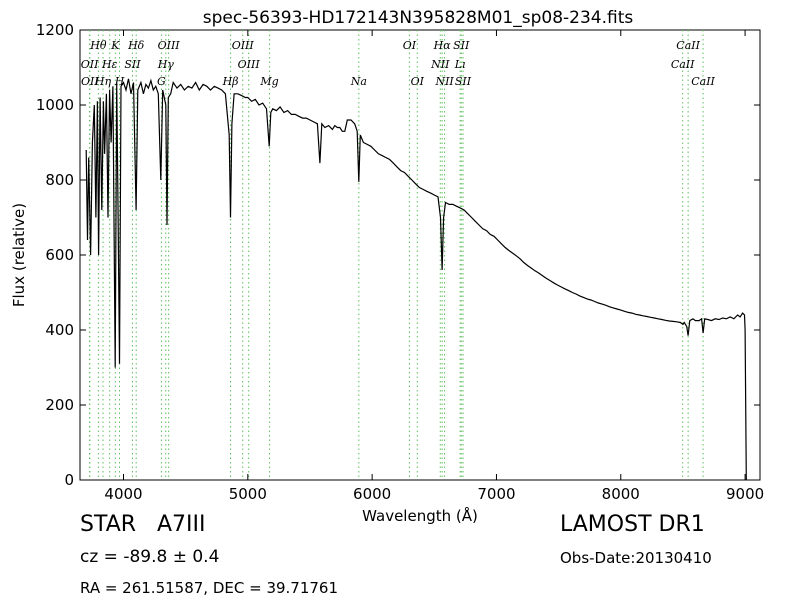 The width and height of the screenshot is (800, 600). What do you see at coordinates (150, 557) in the screenshot?
I see `redshift-cz: cz = -89.8 ± 0.4` at bounding box center [150, 557].